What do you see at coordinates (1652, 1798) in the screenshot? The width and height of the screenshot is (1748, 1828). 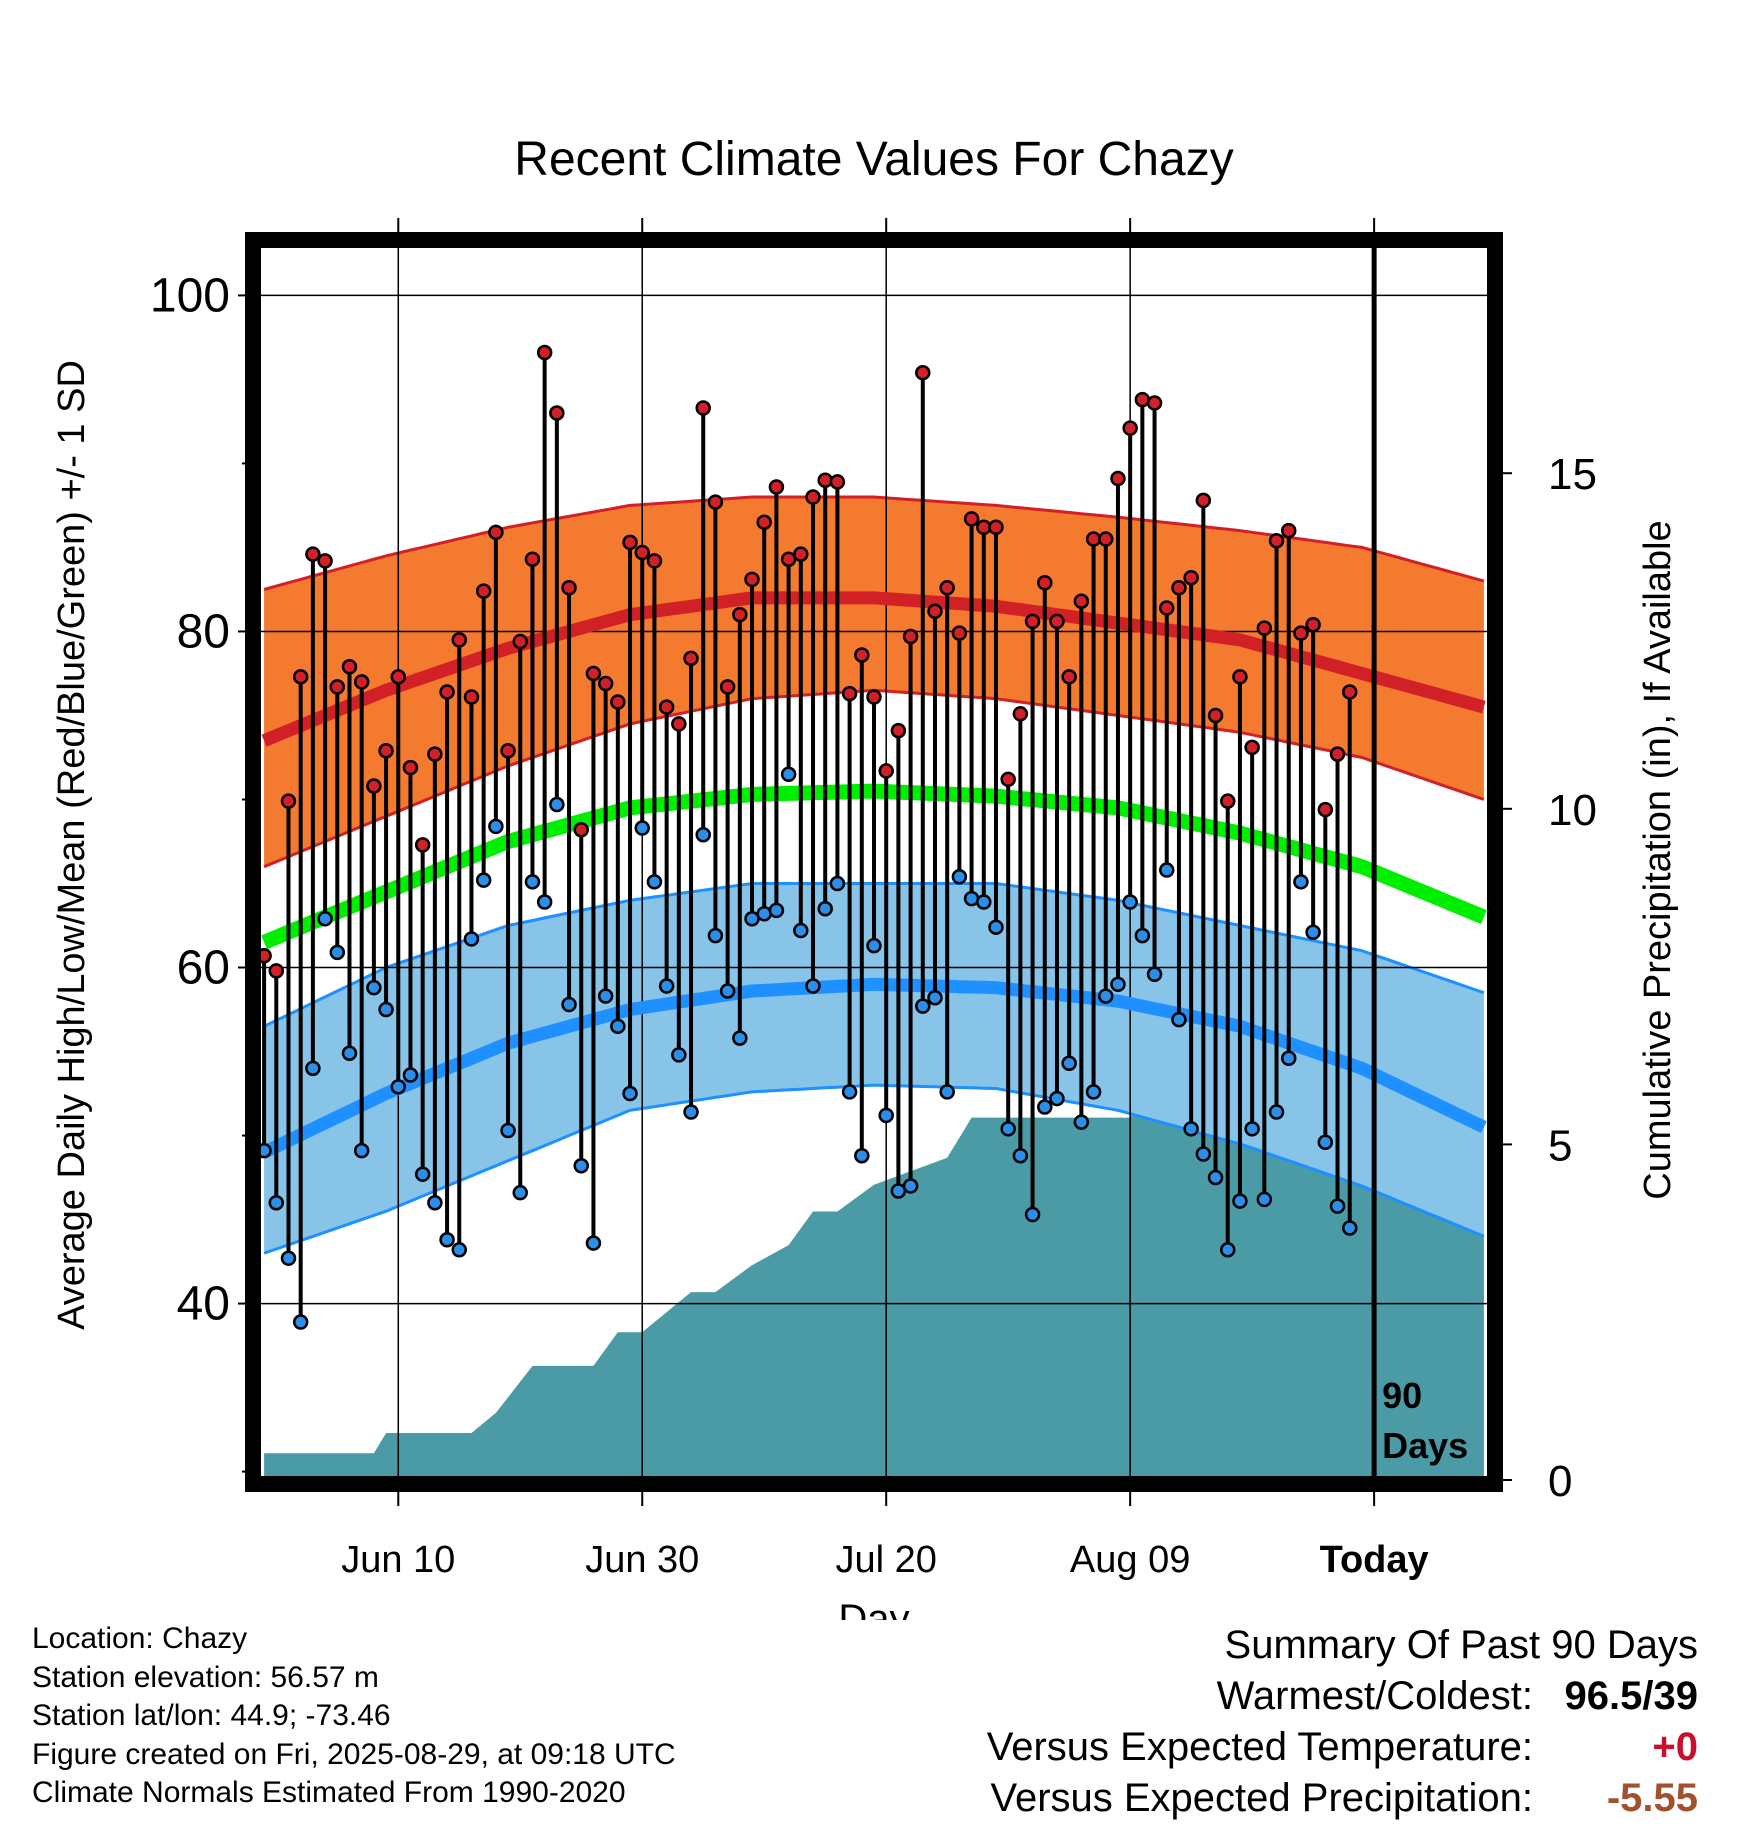 I see `precip-anomaly-value: -5.55` at bounding box center [1652, 1798].